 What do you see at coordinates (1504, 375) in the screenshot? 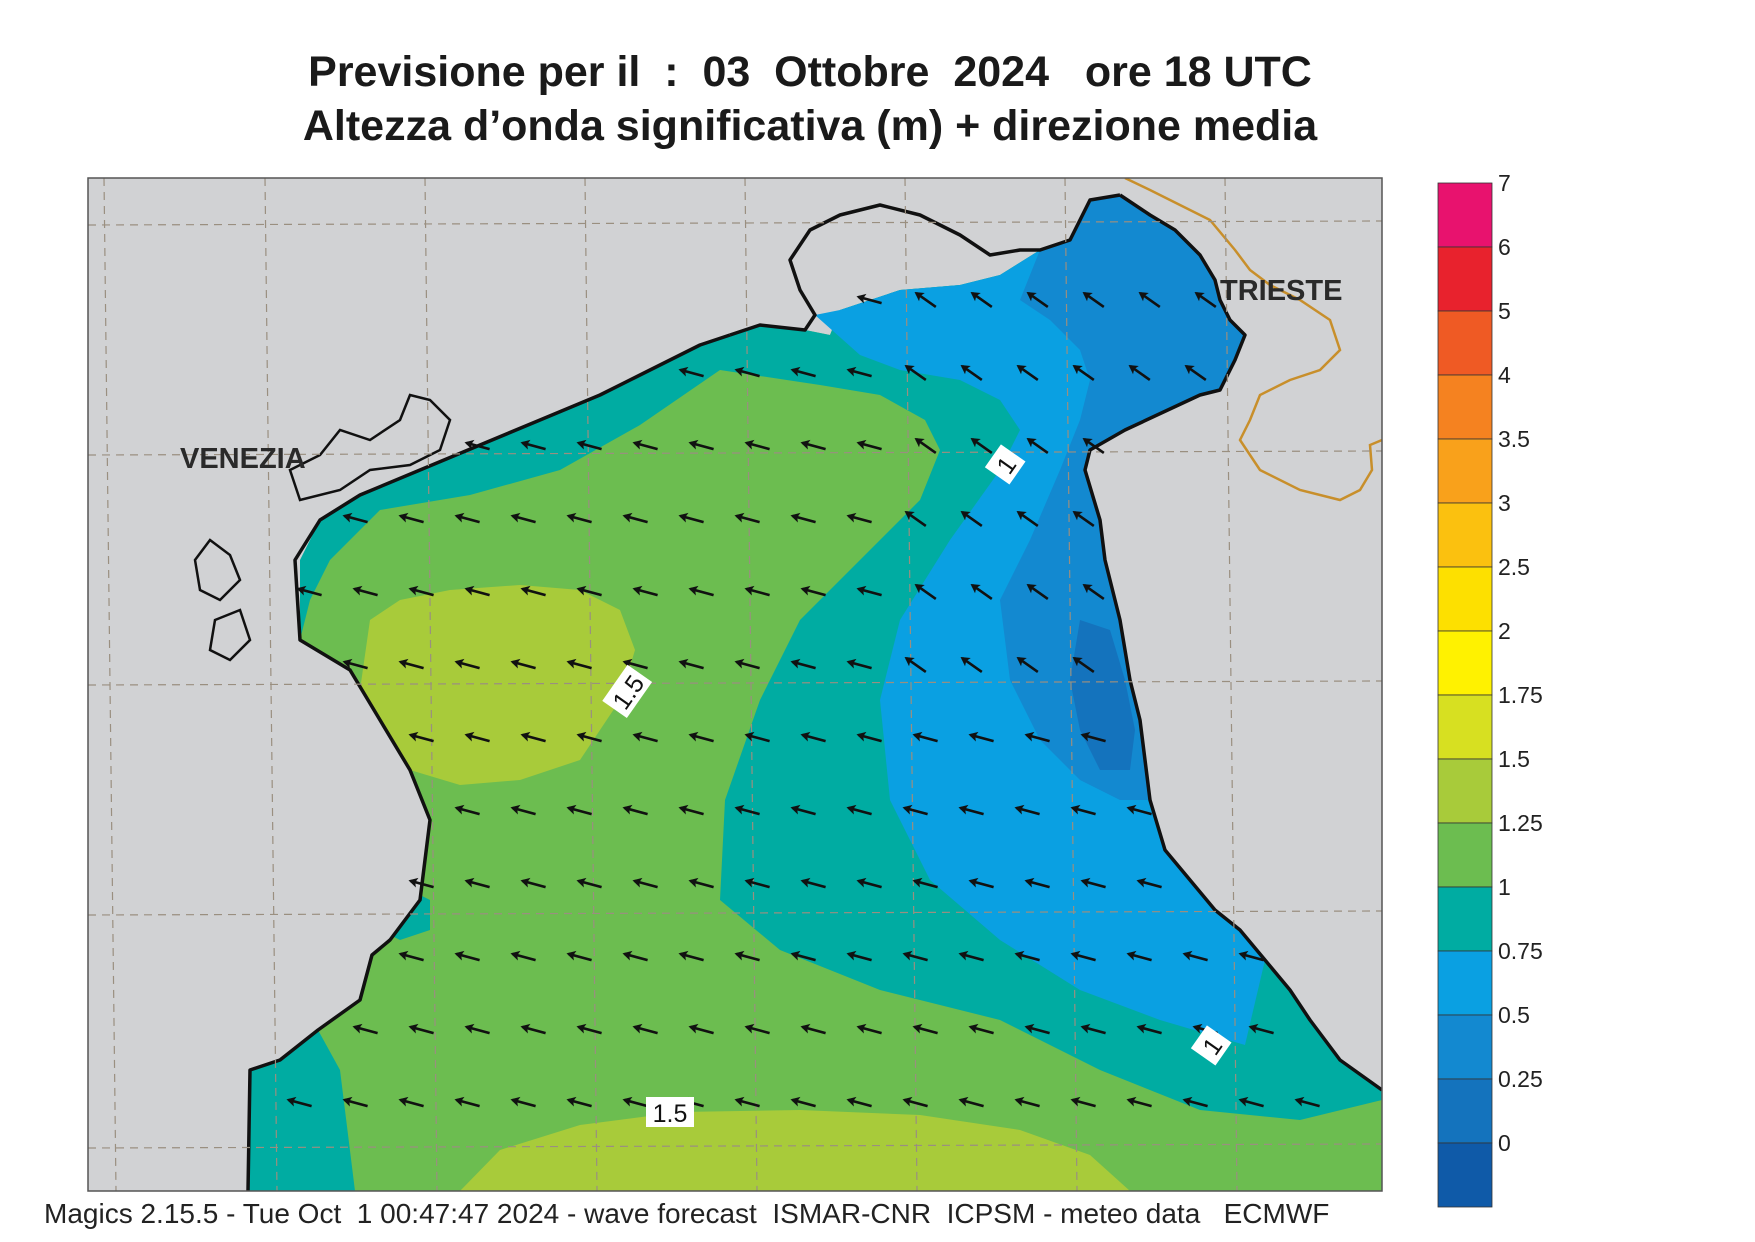
I see `legend-label: 4` at bounding box center [1504, 375].